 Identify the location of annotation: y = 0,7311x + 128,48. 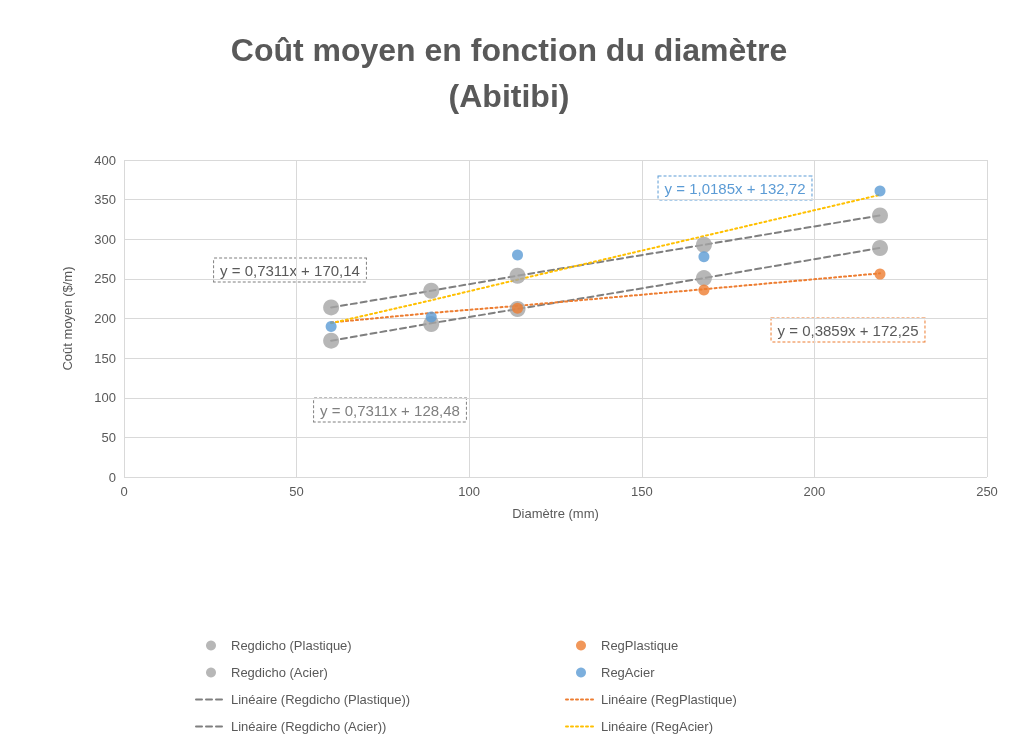
(390, 410).